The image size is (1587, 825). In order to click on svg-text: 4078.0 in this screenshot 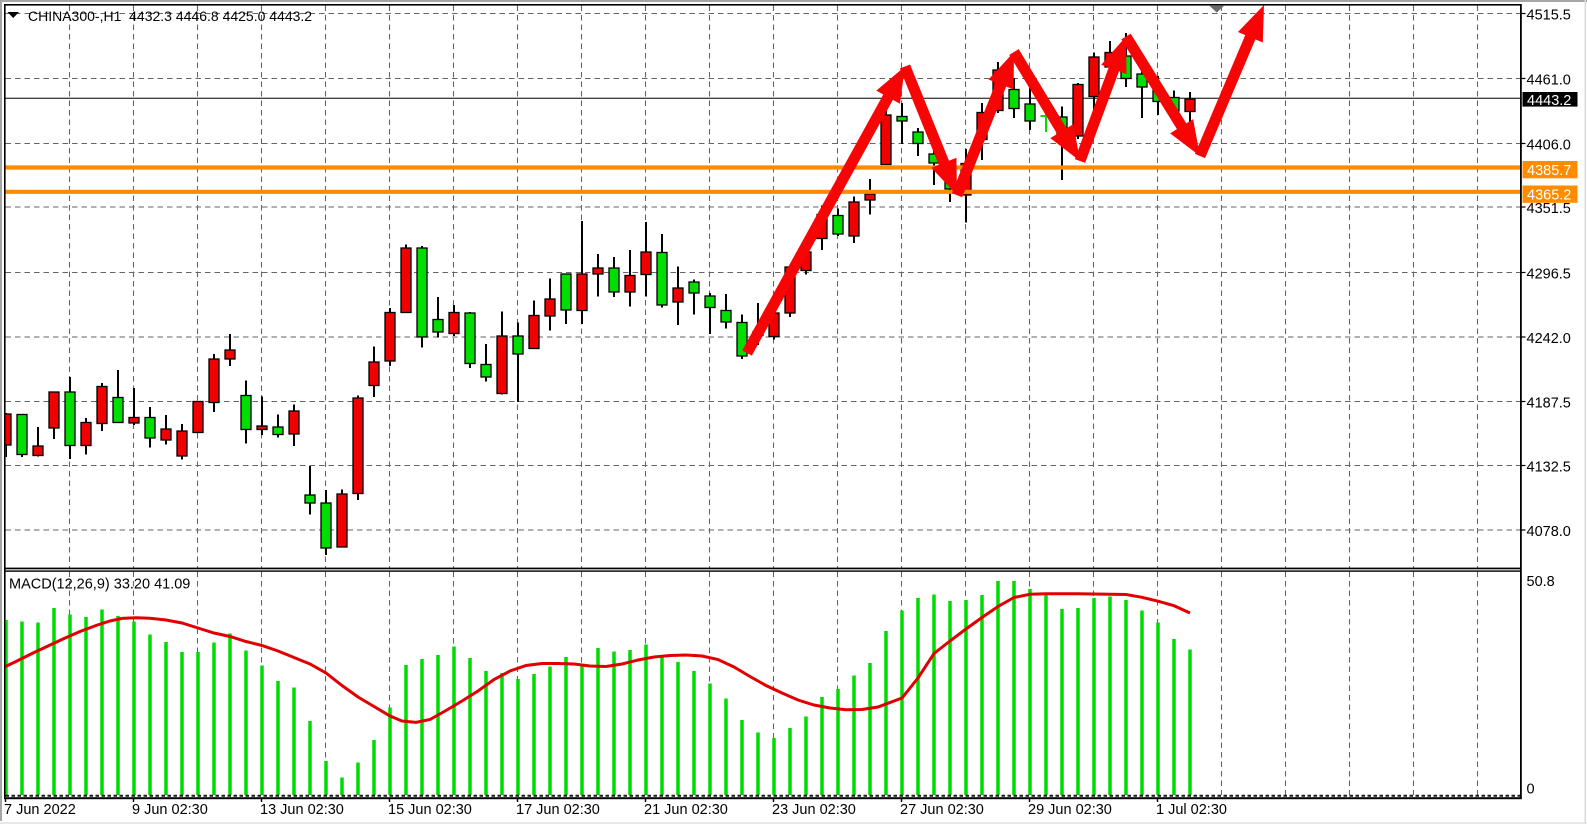, I will do `click(1549, 532)`.